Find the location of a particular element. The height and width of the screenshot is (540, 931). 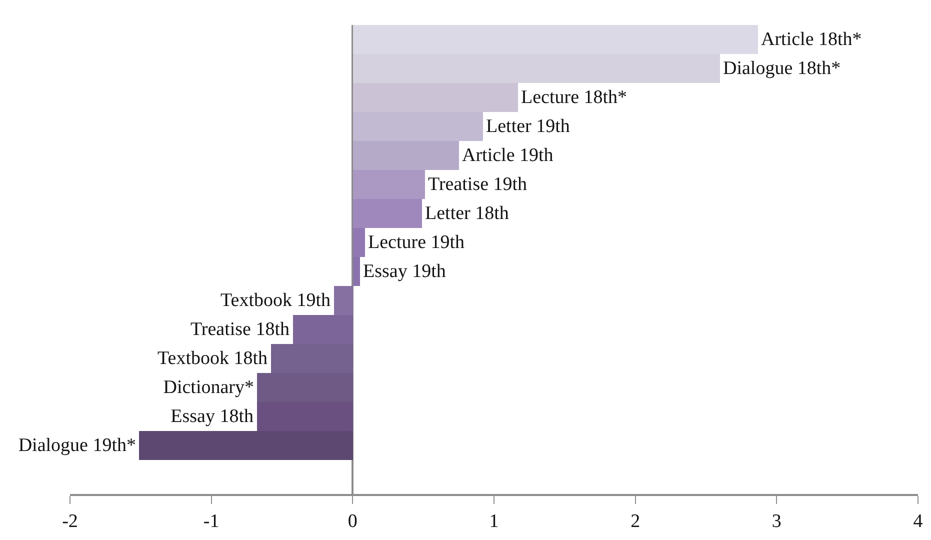

x-tick-label: -2 is located at coordinates (70, 521).